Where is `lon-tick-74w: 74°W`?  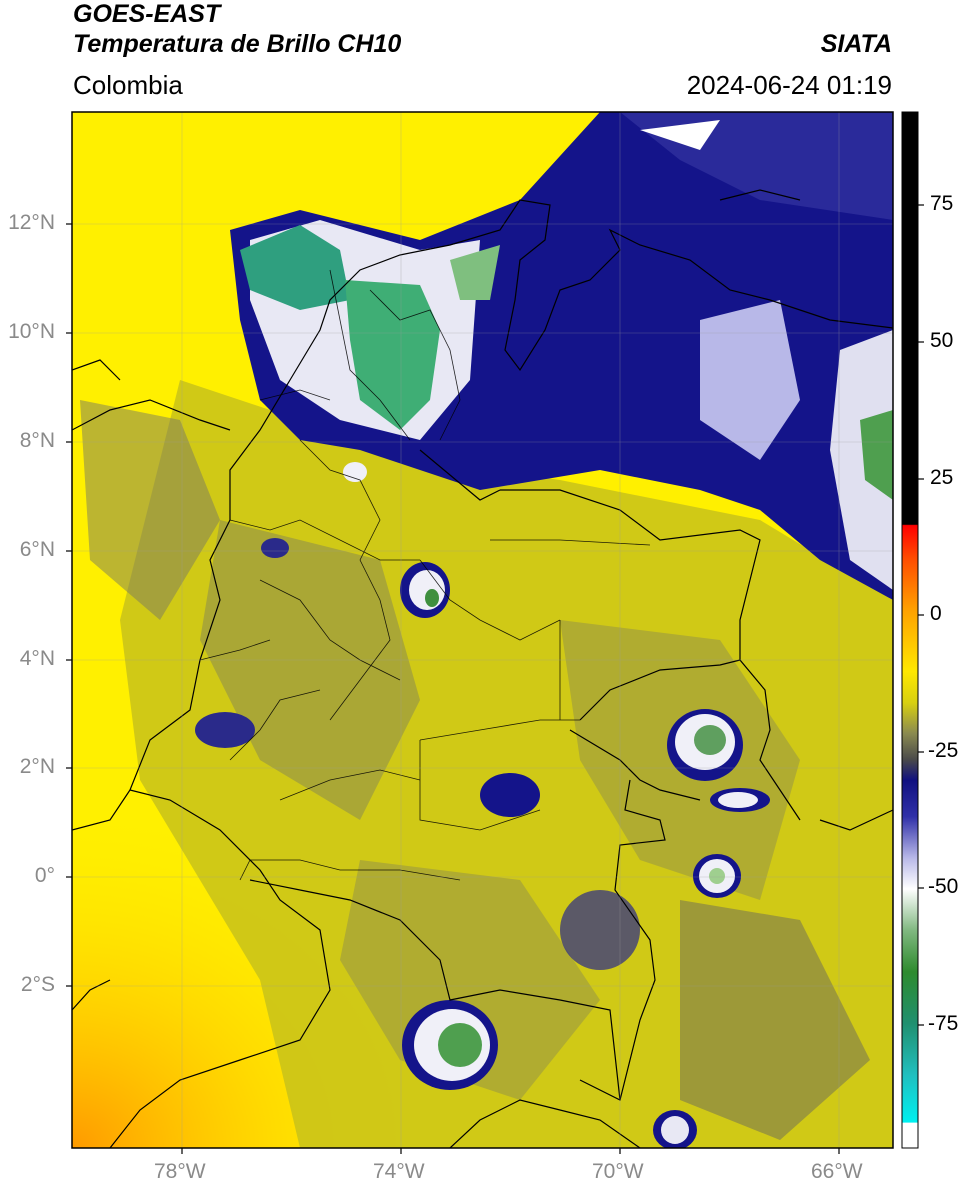 lon-tick-74w: 74°W is located at coordinates (399, 1171).